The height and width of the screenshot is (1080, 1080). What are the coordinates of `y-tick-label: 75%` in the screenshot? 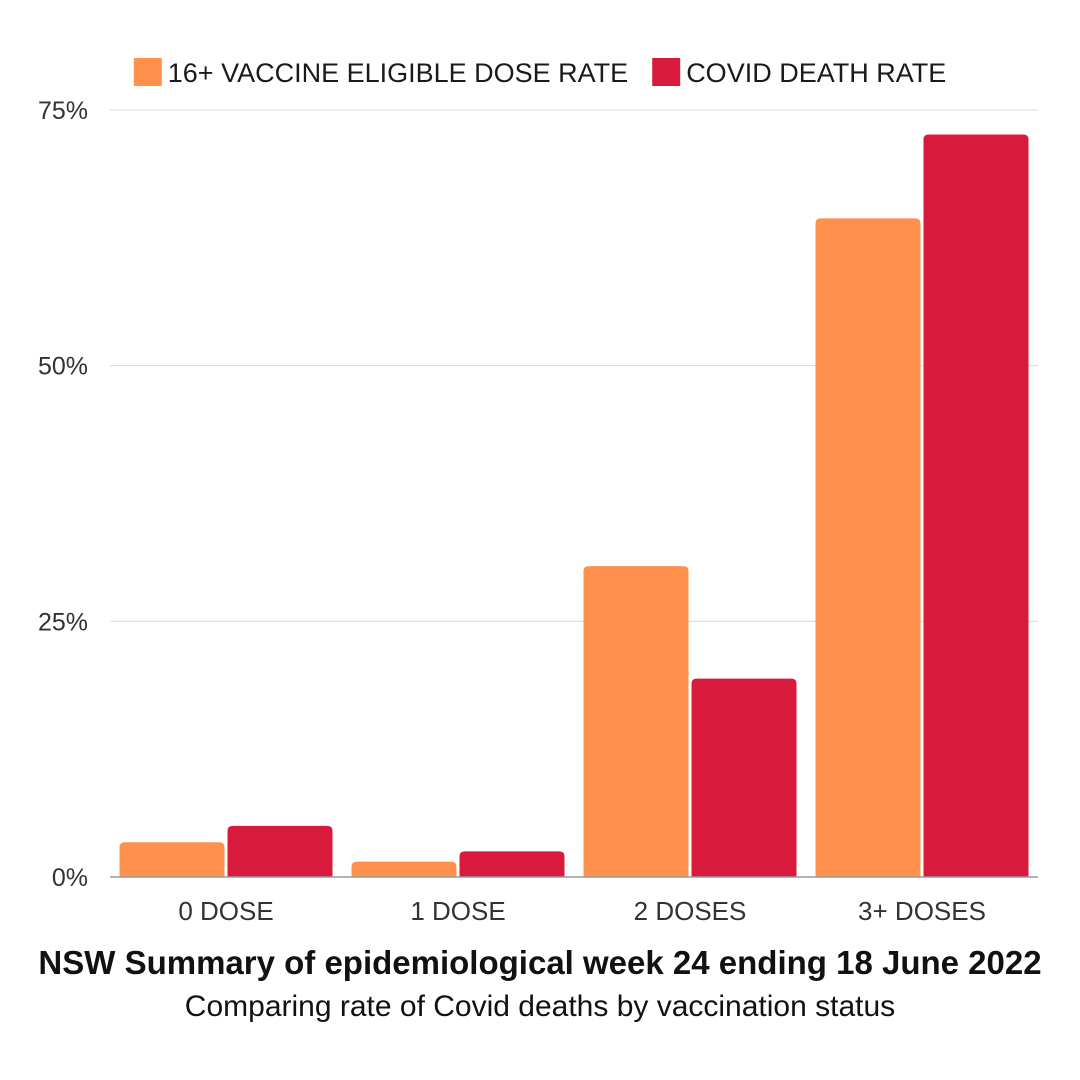 It's located at (63, 111).